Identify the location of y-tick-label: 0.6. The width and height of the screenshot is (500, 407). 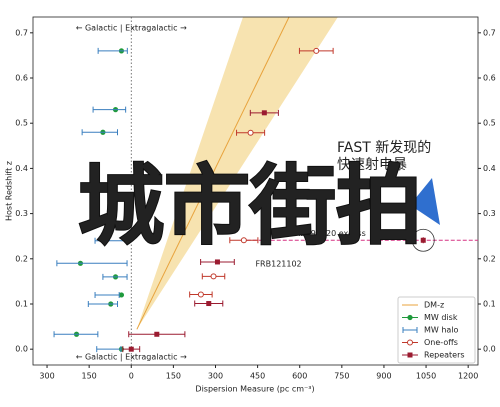
(21, 78).